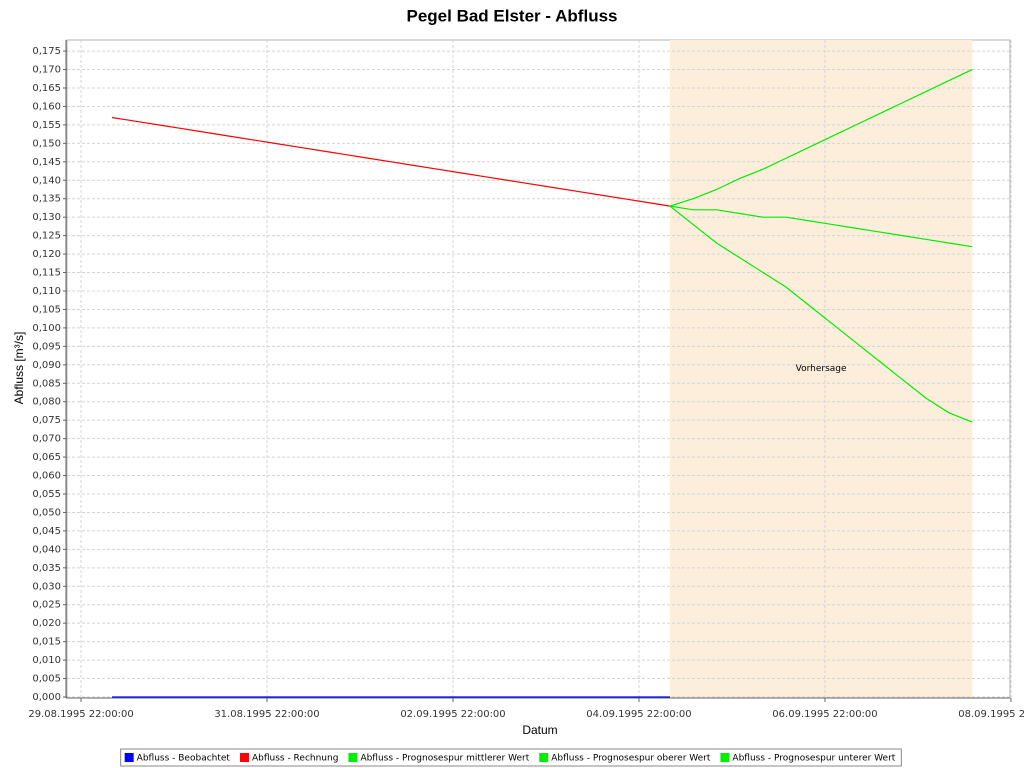  What do you see at coordinates (631, 759) in the screenshot?
I see `legend-label: Abfluss - Prognosespur oberer Wert` at bounding box center [631, 759].